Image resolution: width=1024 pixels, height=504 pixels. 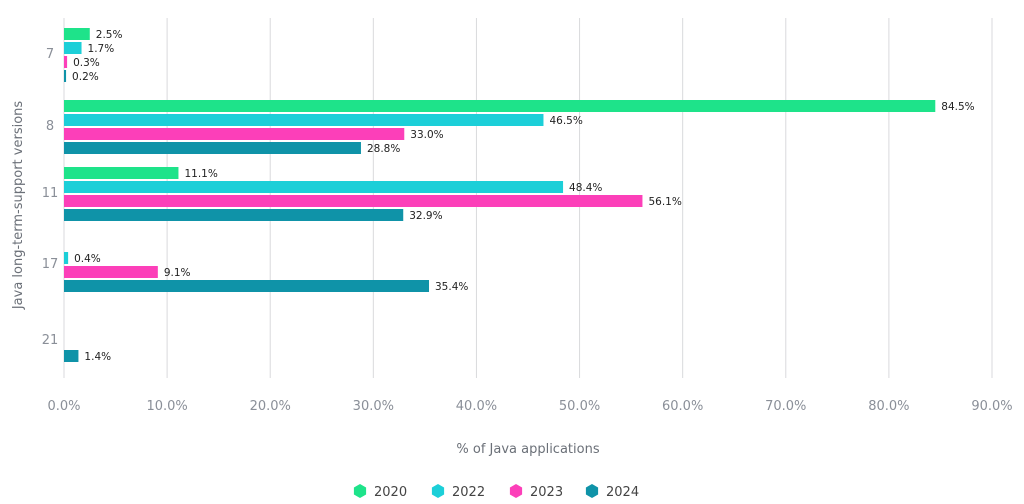 What do you see at coordinates (109, 35) in the screenshot?
I see `data-label: 2.5%` at bounding box center [109, 35].